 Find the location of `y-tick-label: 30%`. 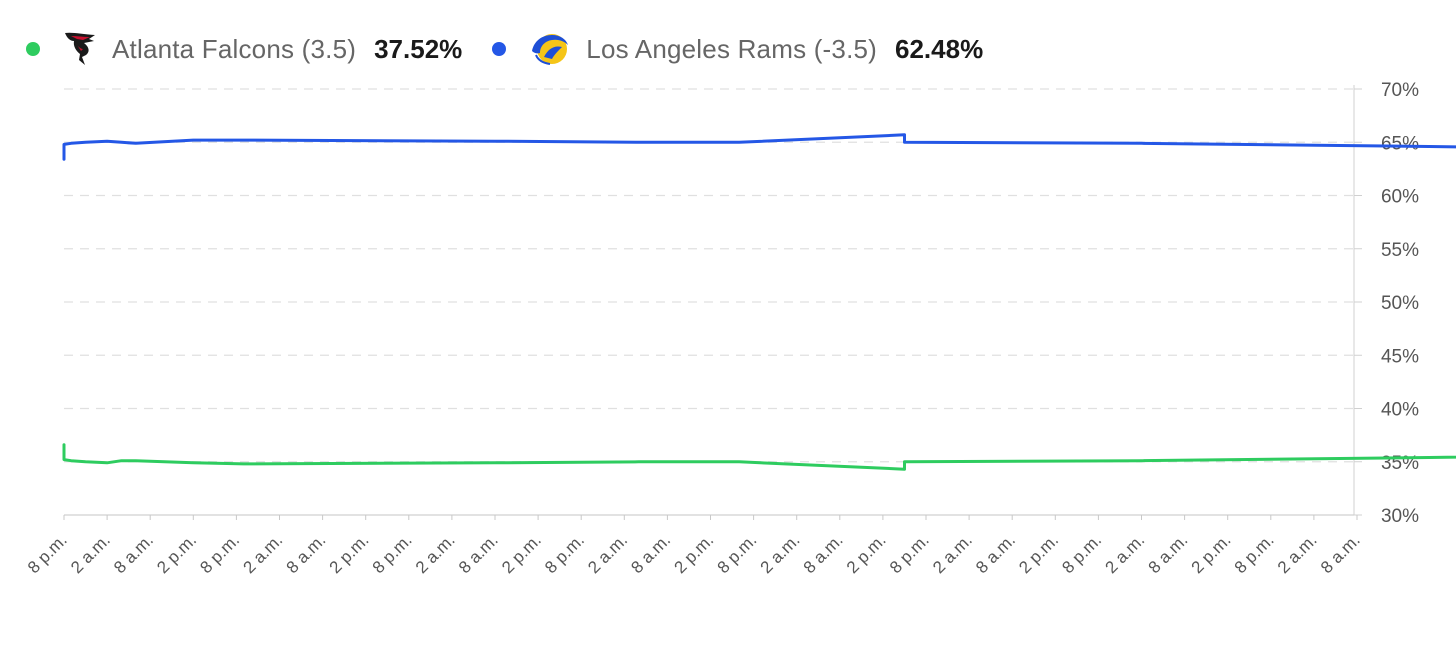

y-tick-label: 30% is located at coordinates (1400, 516).